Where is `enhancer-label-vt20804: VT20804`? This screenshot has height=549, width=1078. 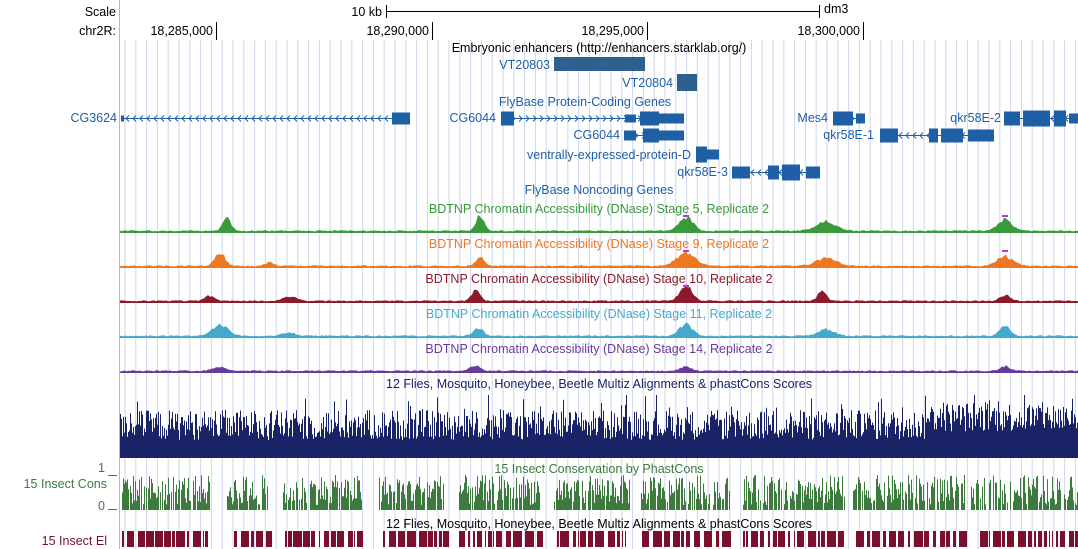 enhancer-label-vt20804: VT20804 is located at coordinates (647, 83).